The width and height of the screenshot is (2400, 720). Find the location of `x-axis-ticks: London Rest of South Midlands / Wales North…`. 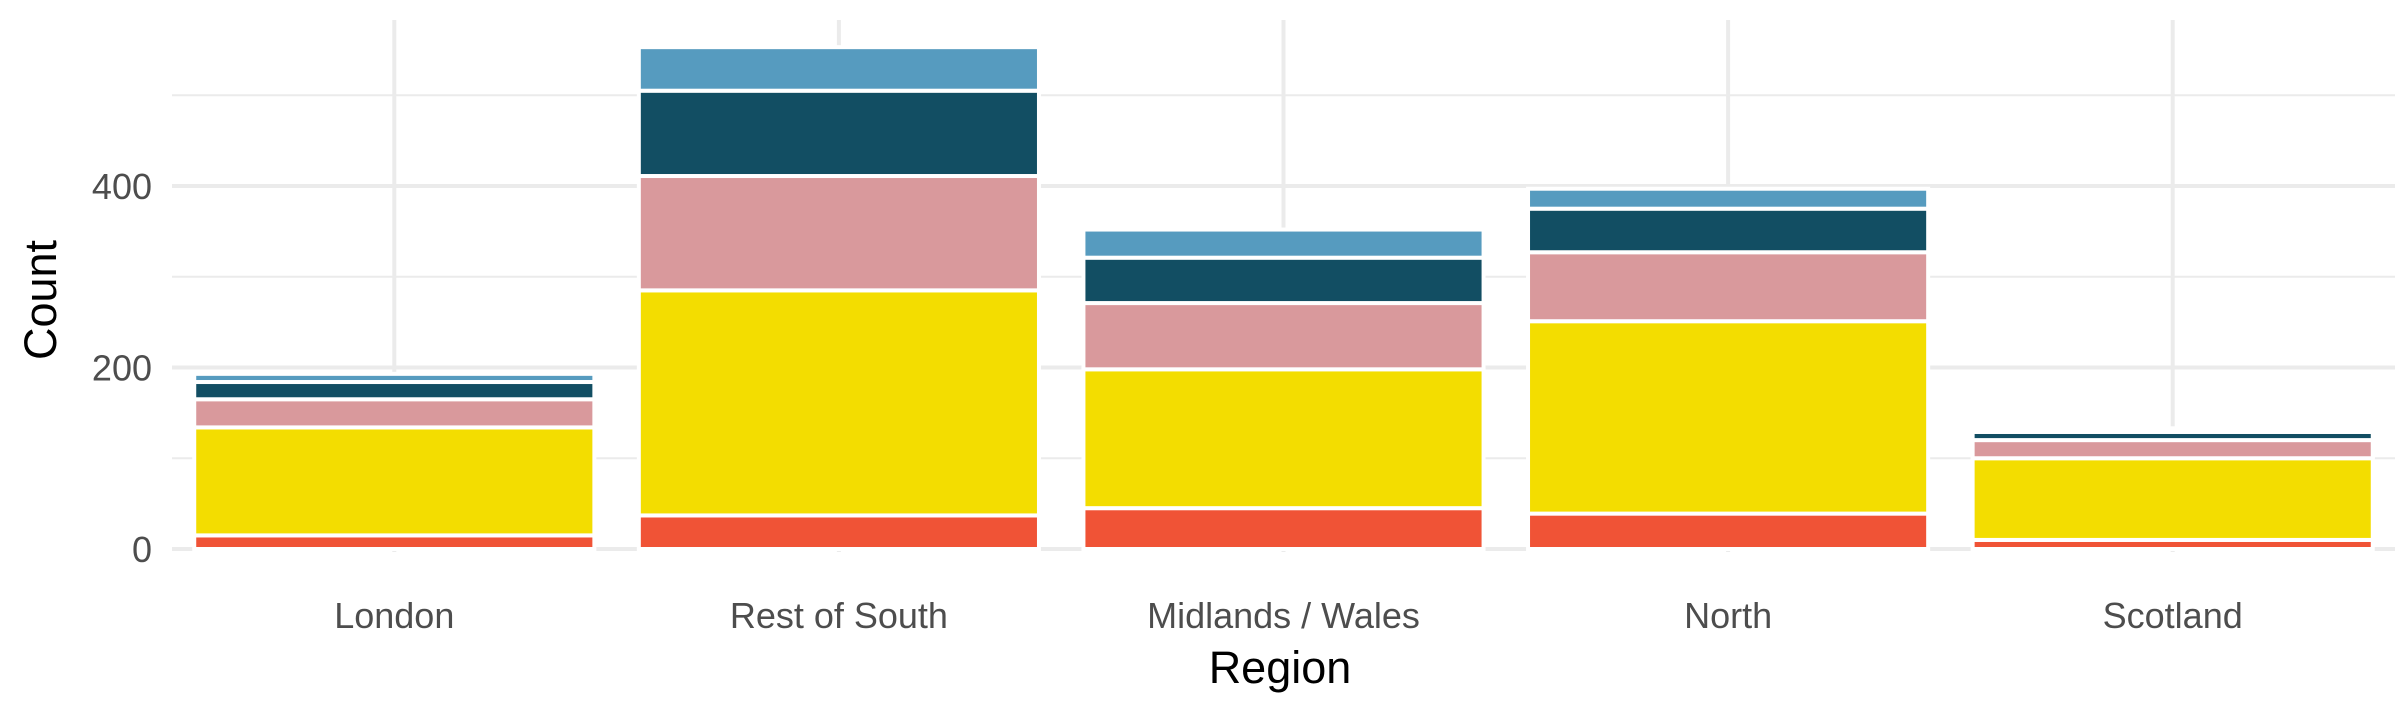

x-axis-ticks: London Rest of South Midlands / Wales North… is located at coordinates (1288, 615).